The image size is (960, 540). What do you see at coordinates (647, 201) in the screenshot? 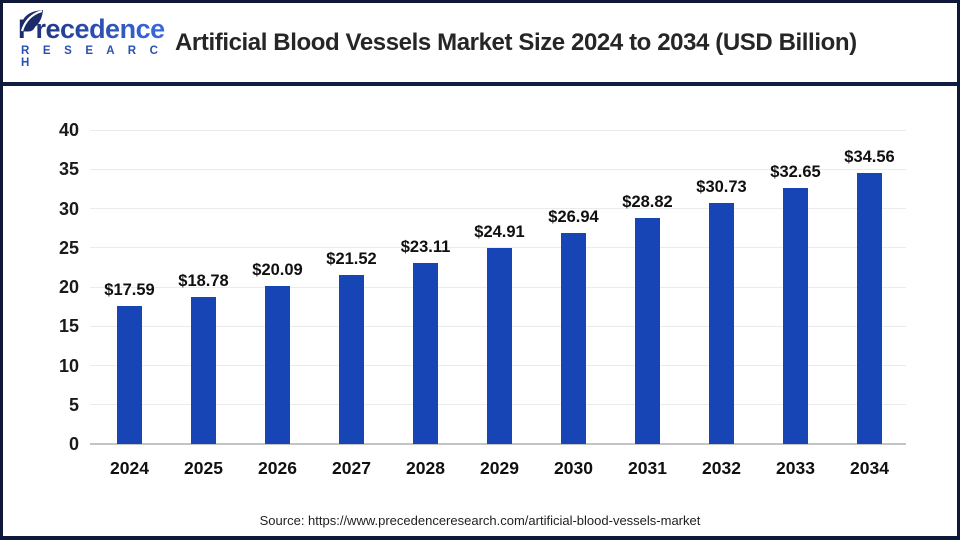
I see `bar-value-2031: $28.82` at bounding box center [647, 201].